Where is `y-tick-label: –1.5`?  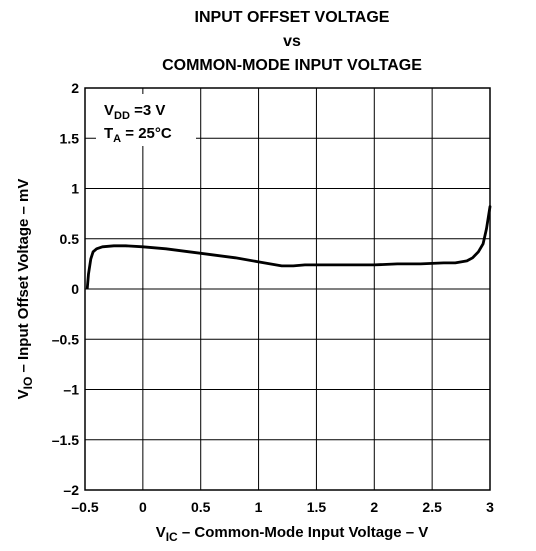
y-tick-label: –1.5 is located at coordinates (65, 440).